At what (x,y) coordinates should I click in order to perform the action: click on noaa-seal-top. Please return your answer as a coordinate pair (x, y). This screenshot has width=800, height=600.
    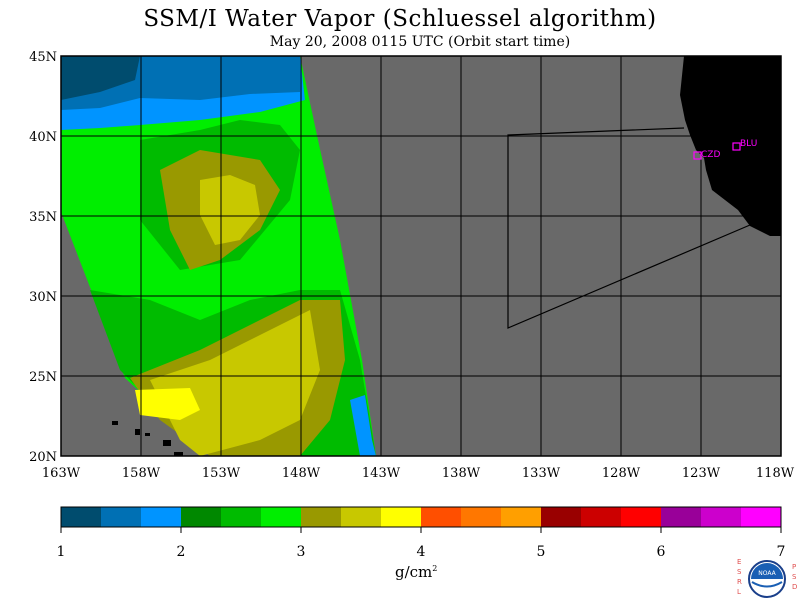
    Looking at the image, I should click on (767, 571).